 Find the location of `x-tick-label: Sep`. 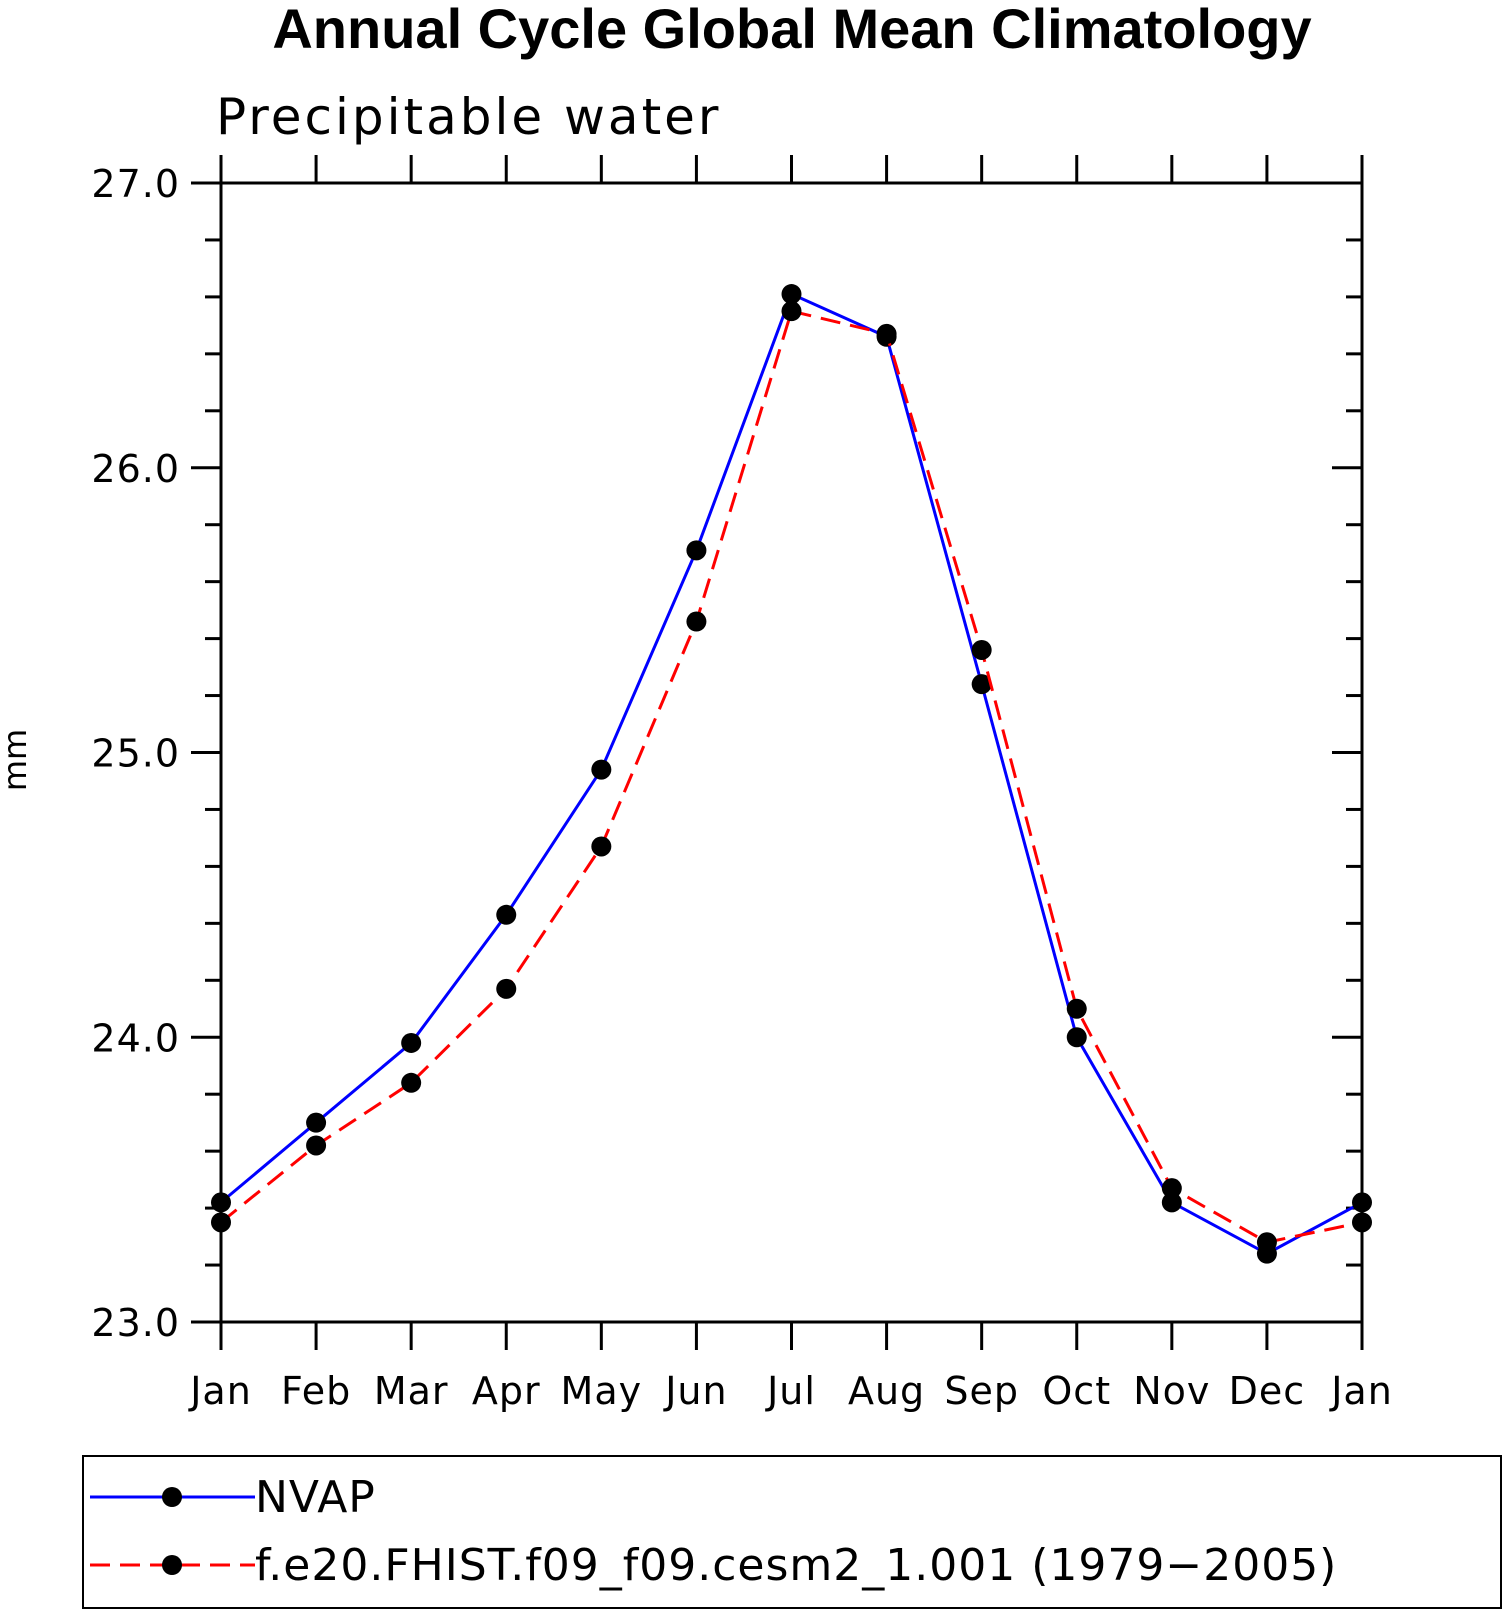

x-tick-label: Sep is located at coordinates (981, 1391).